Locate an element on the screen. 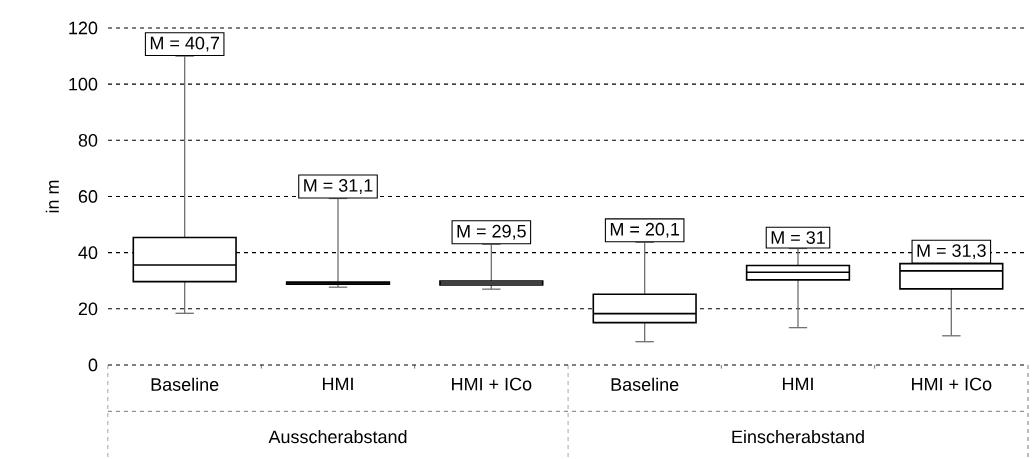 Image resolution: width=1033 pixels, height=459 pixels. annotation: M = 40,7 is located at coordinates (185, 44).